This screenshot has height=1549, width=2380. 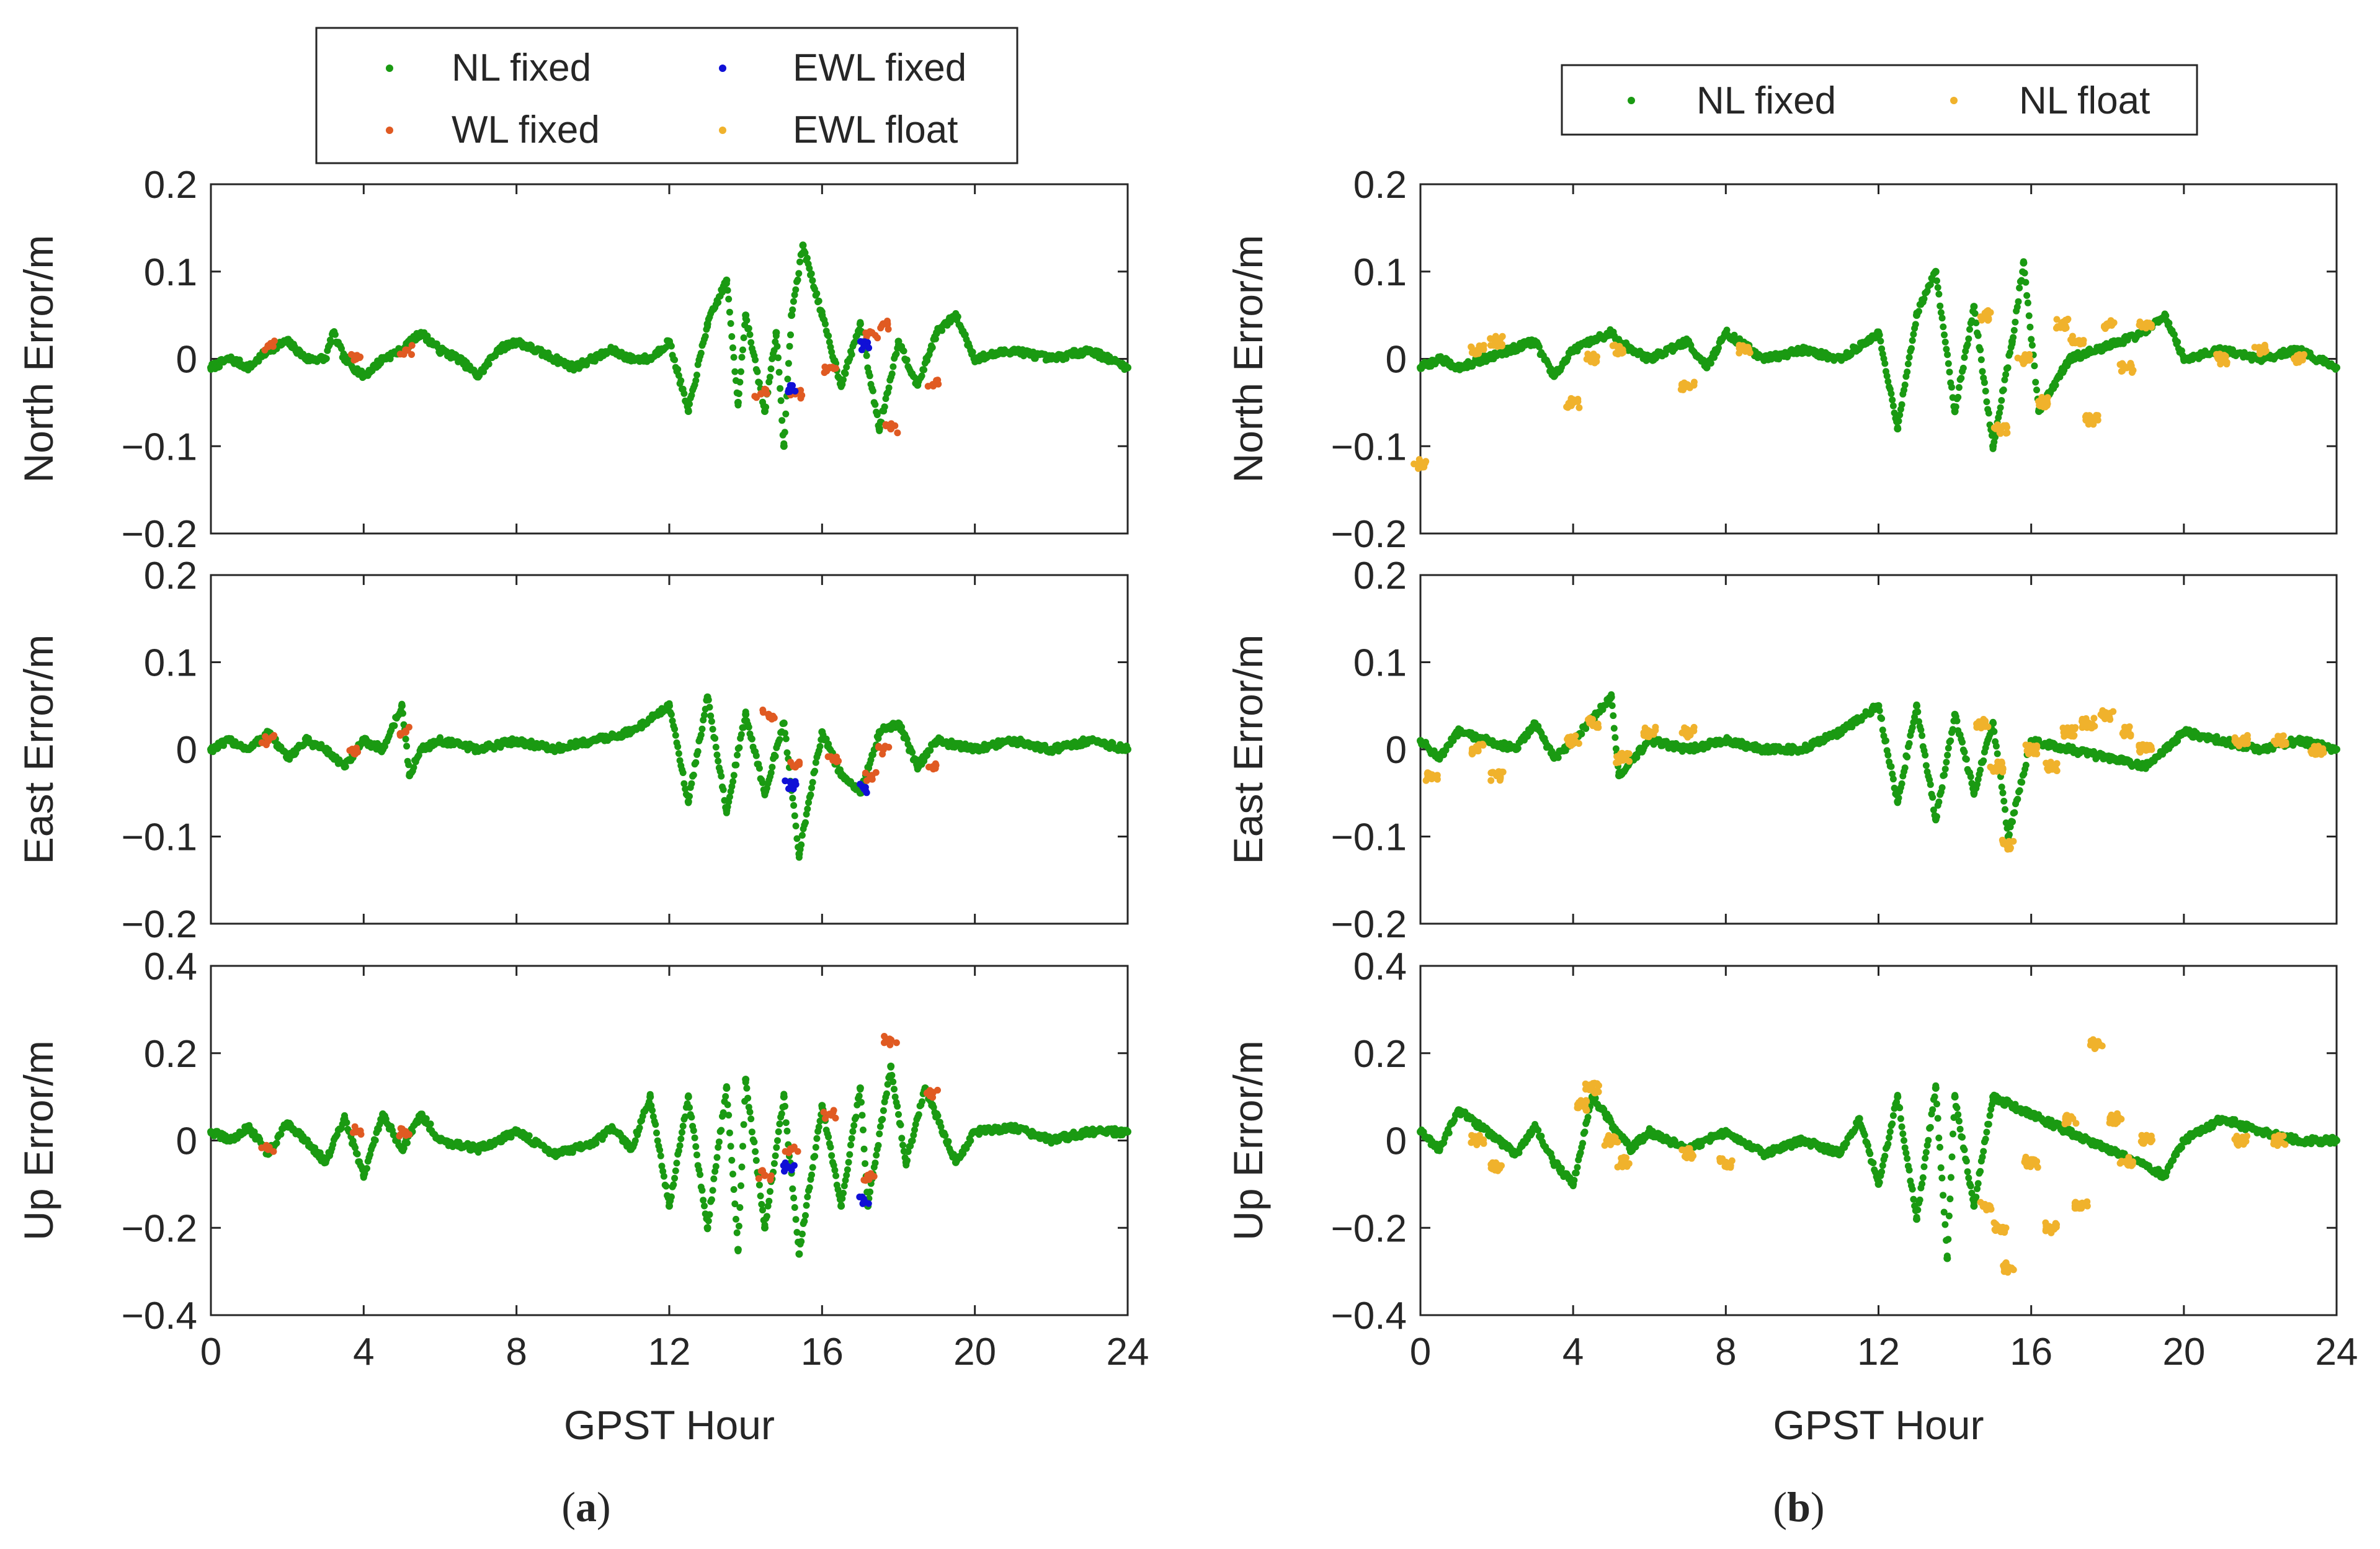 What do you see at coordinates (1380, 576) in the screenshot?
I see `plot-b-east-ytick-label-0: 0.2` at bounding box center [1380, 576].